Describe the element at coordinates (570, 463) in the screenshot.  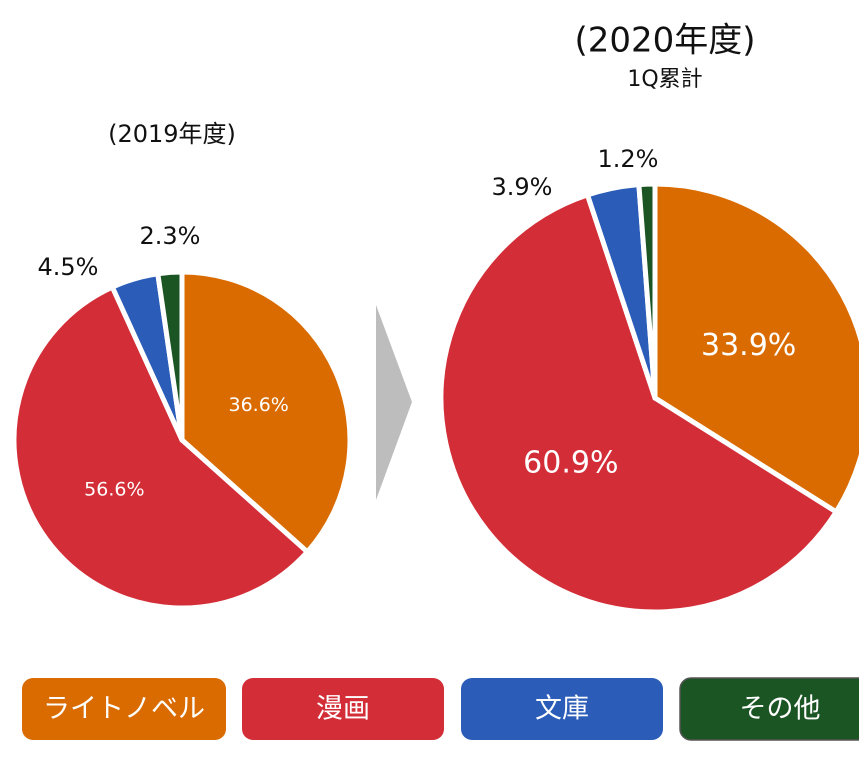
I see `slice-label: 60.9%` at that location.